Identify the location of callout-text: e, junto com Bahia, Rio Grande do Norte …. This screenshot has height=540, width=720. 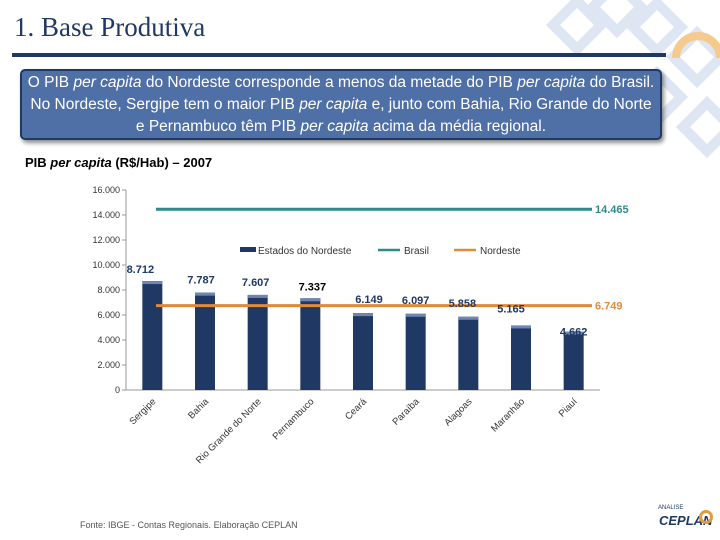
(393, 115).